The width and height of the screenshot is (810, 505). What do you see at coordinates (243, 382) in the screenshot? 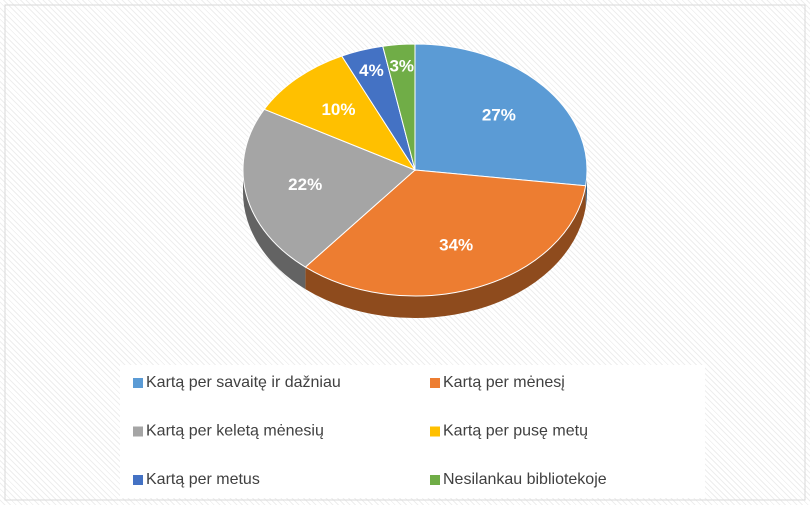
I see `legend-label: Kartą per savaitę ir dažniau` at bounding box center [243, 382].